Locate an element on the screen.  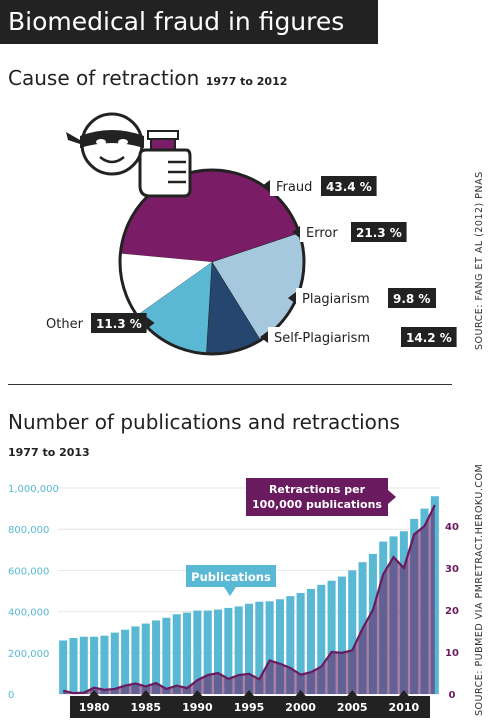
x-axis-tick: 1995 is located at coordinates (249, 707).